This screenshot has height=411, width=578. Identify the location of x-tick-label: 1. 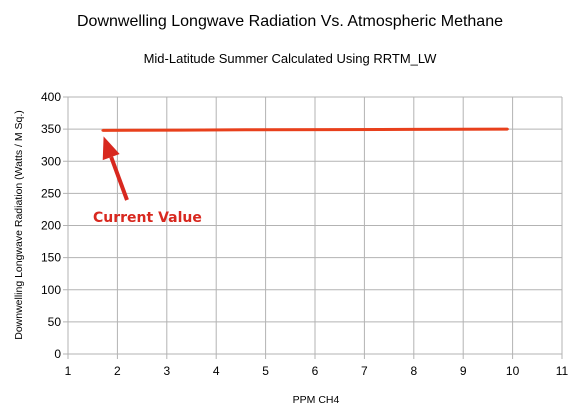
(68, 371).